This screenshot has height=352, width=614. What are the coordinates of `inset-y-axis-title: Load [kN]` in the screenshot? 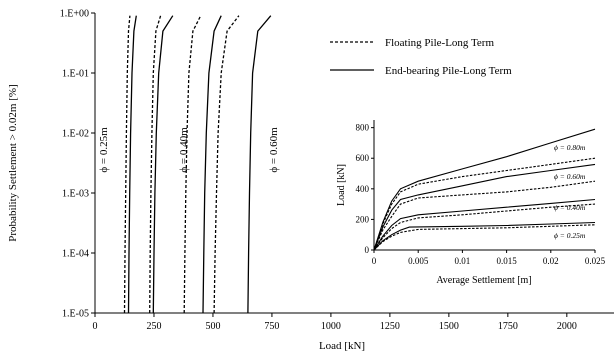 It's located at (341, 185).